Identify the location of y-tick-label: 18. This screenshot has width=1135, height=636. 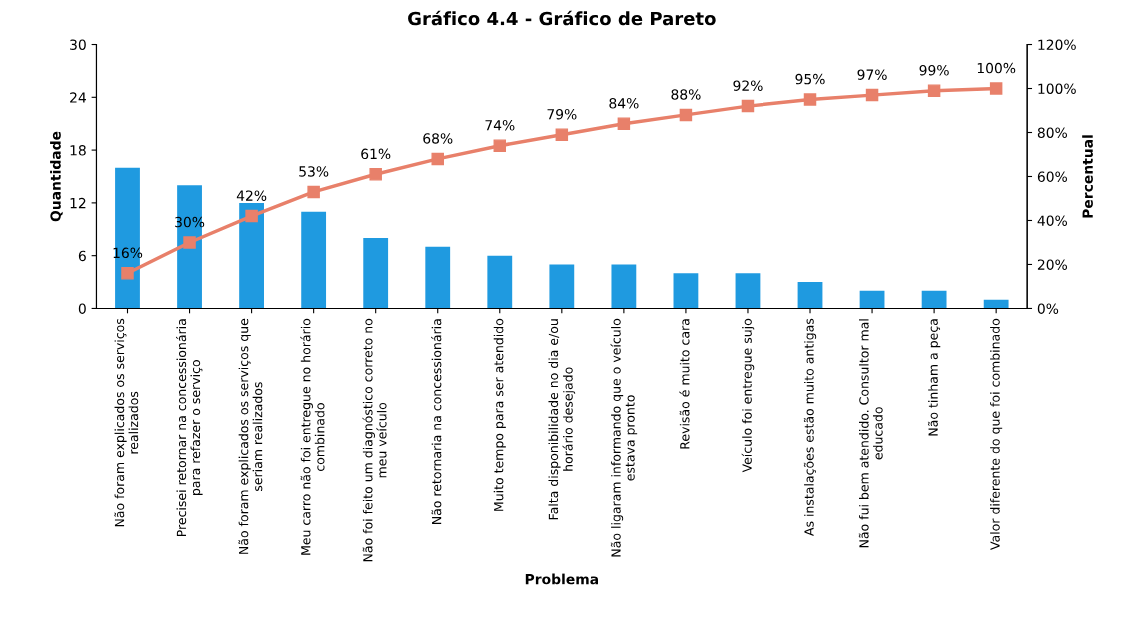
(78, 150).